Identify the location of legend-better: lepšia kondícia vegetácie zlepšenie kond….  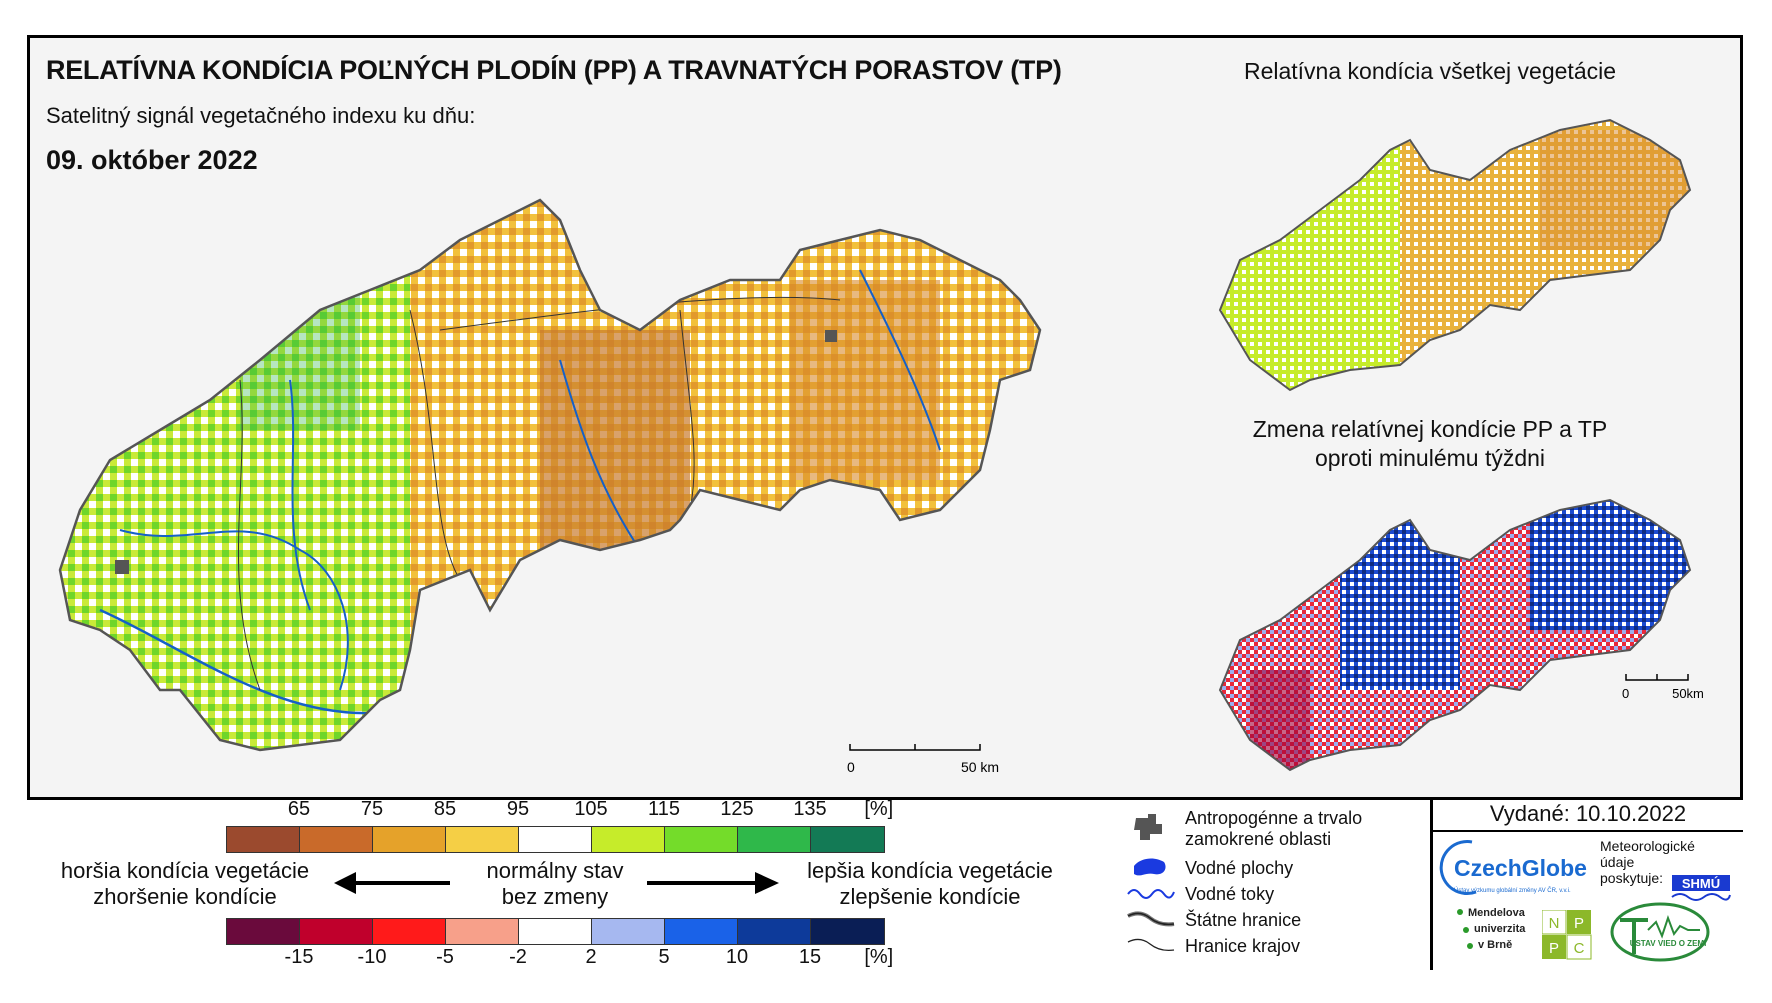
(930, 884).